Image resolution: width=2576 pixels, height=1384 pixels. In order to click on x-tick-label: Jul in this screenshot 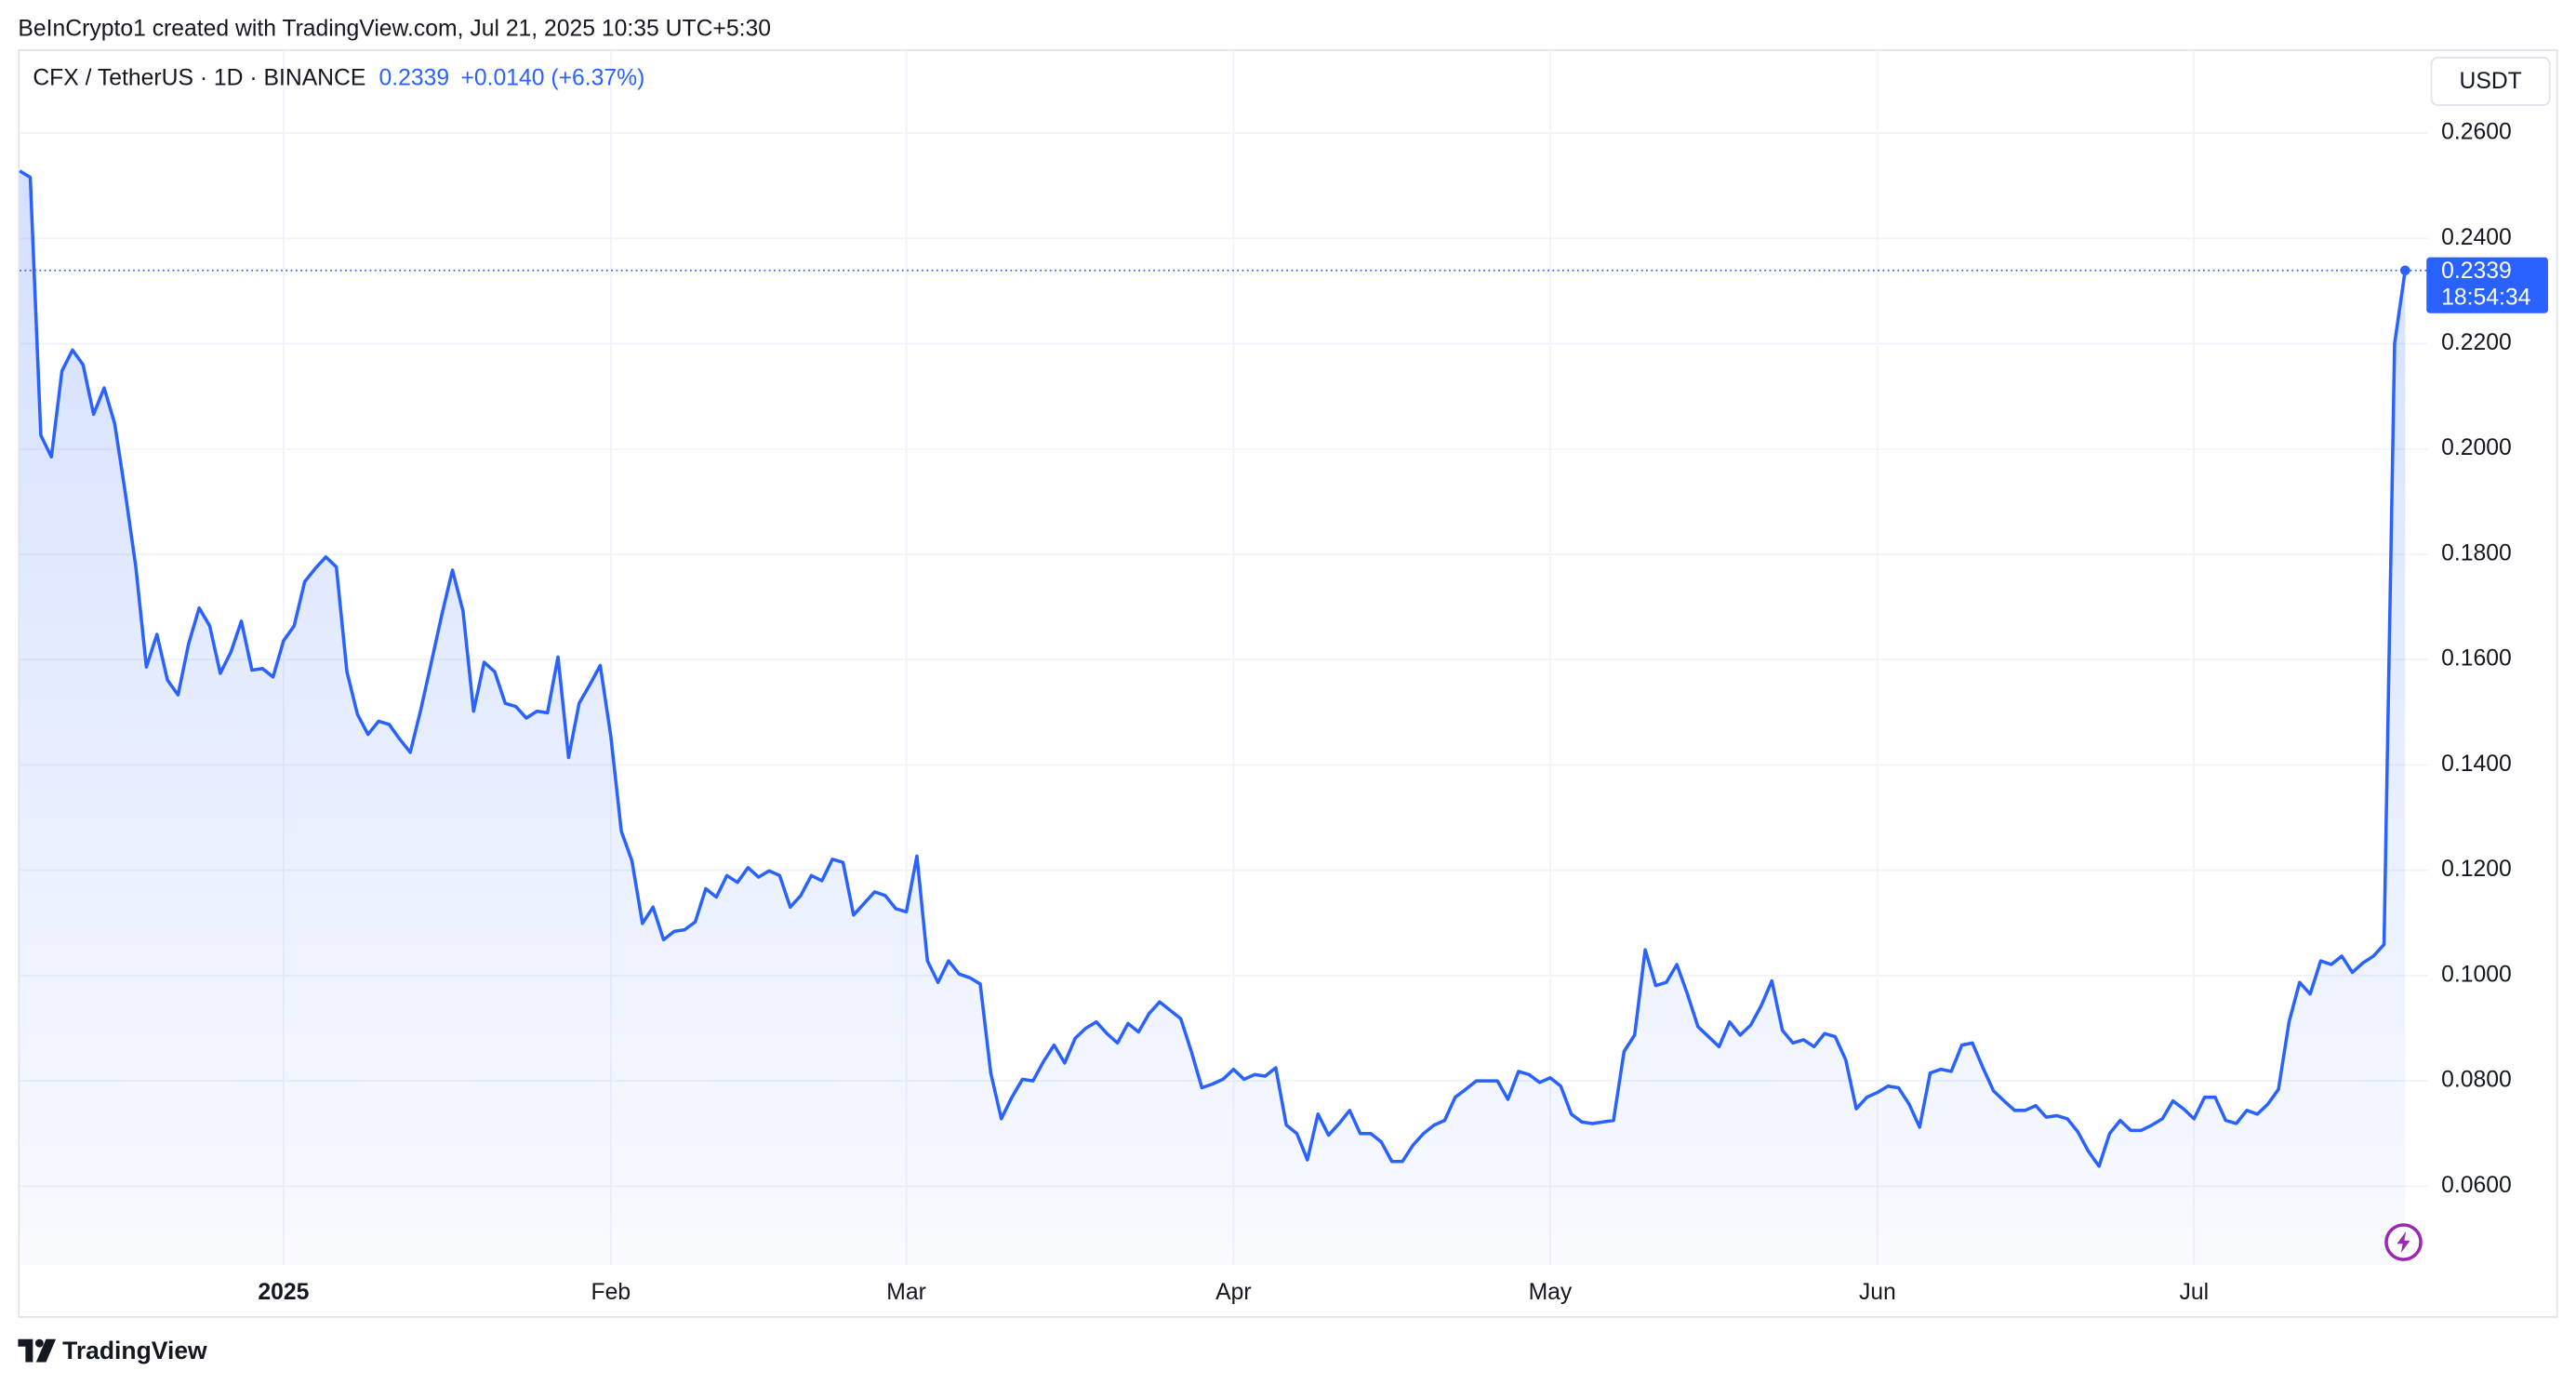, I will do `click(2194, 1292)`.